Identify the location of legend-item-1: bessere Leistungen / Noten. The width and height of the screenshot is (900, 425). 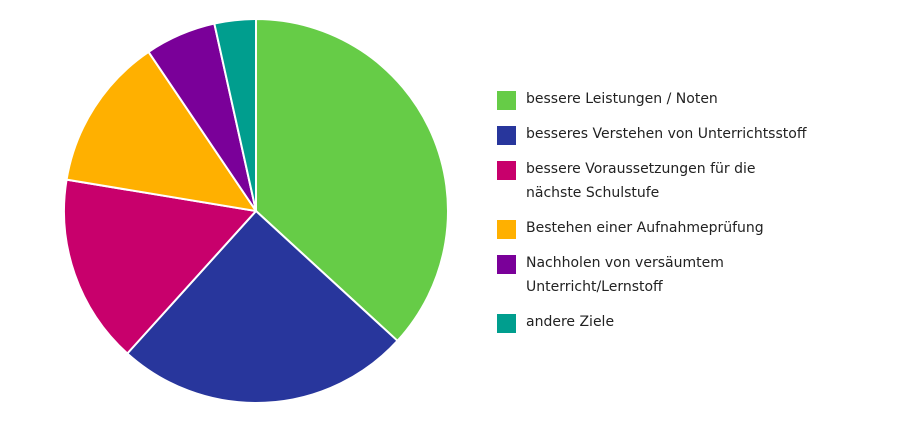
(687, 100).